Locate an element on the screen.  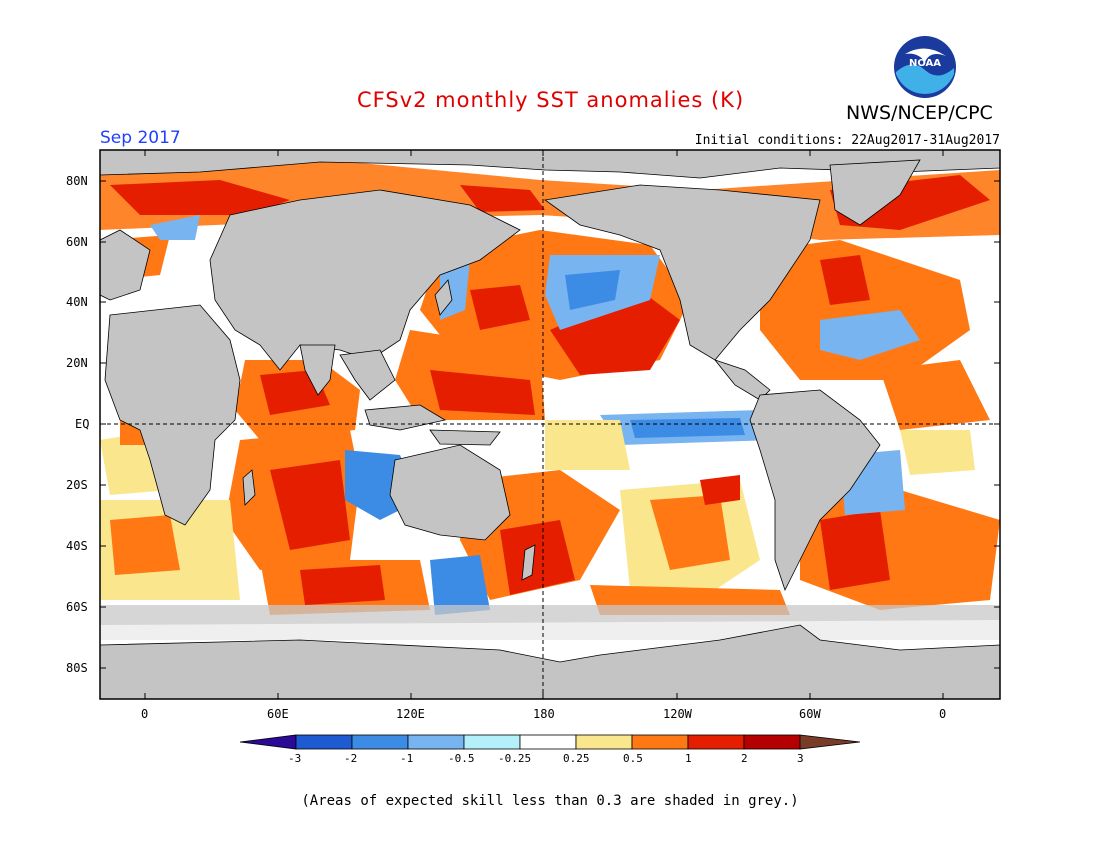
lat-label: 20S is located at coordinates (77, 485).